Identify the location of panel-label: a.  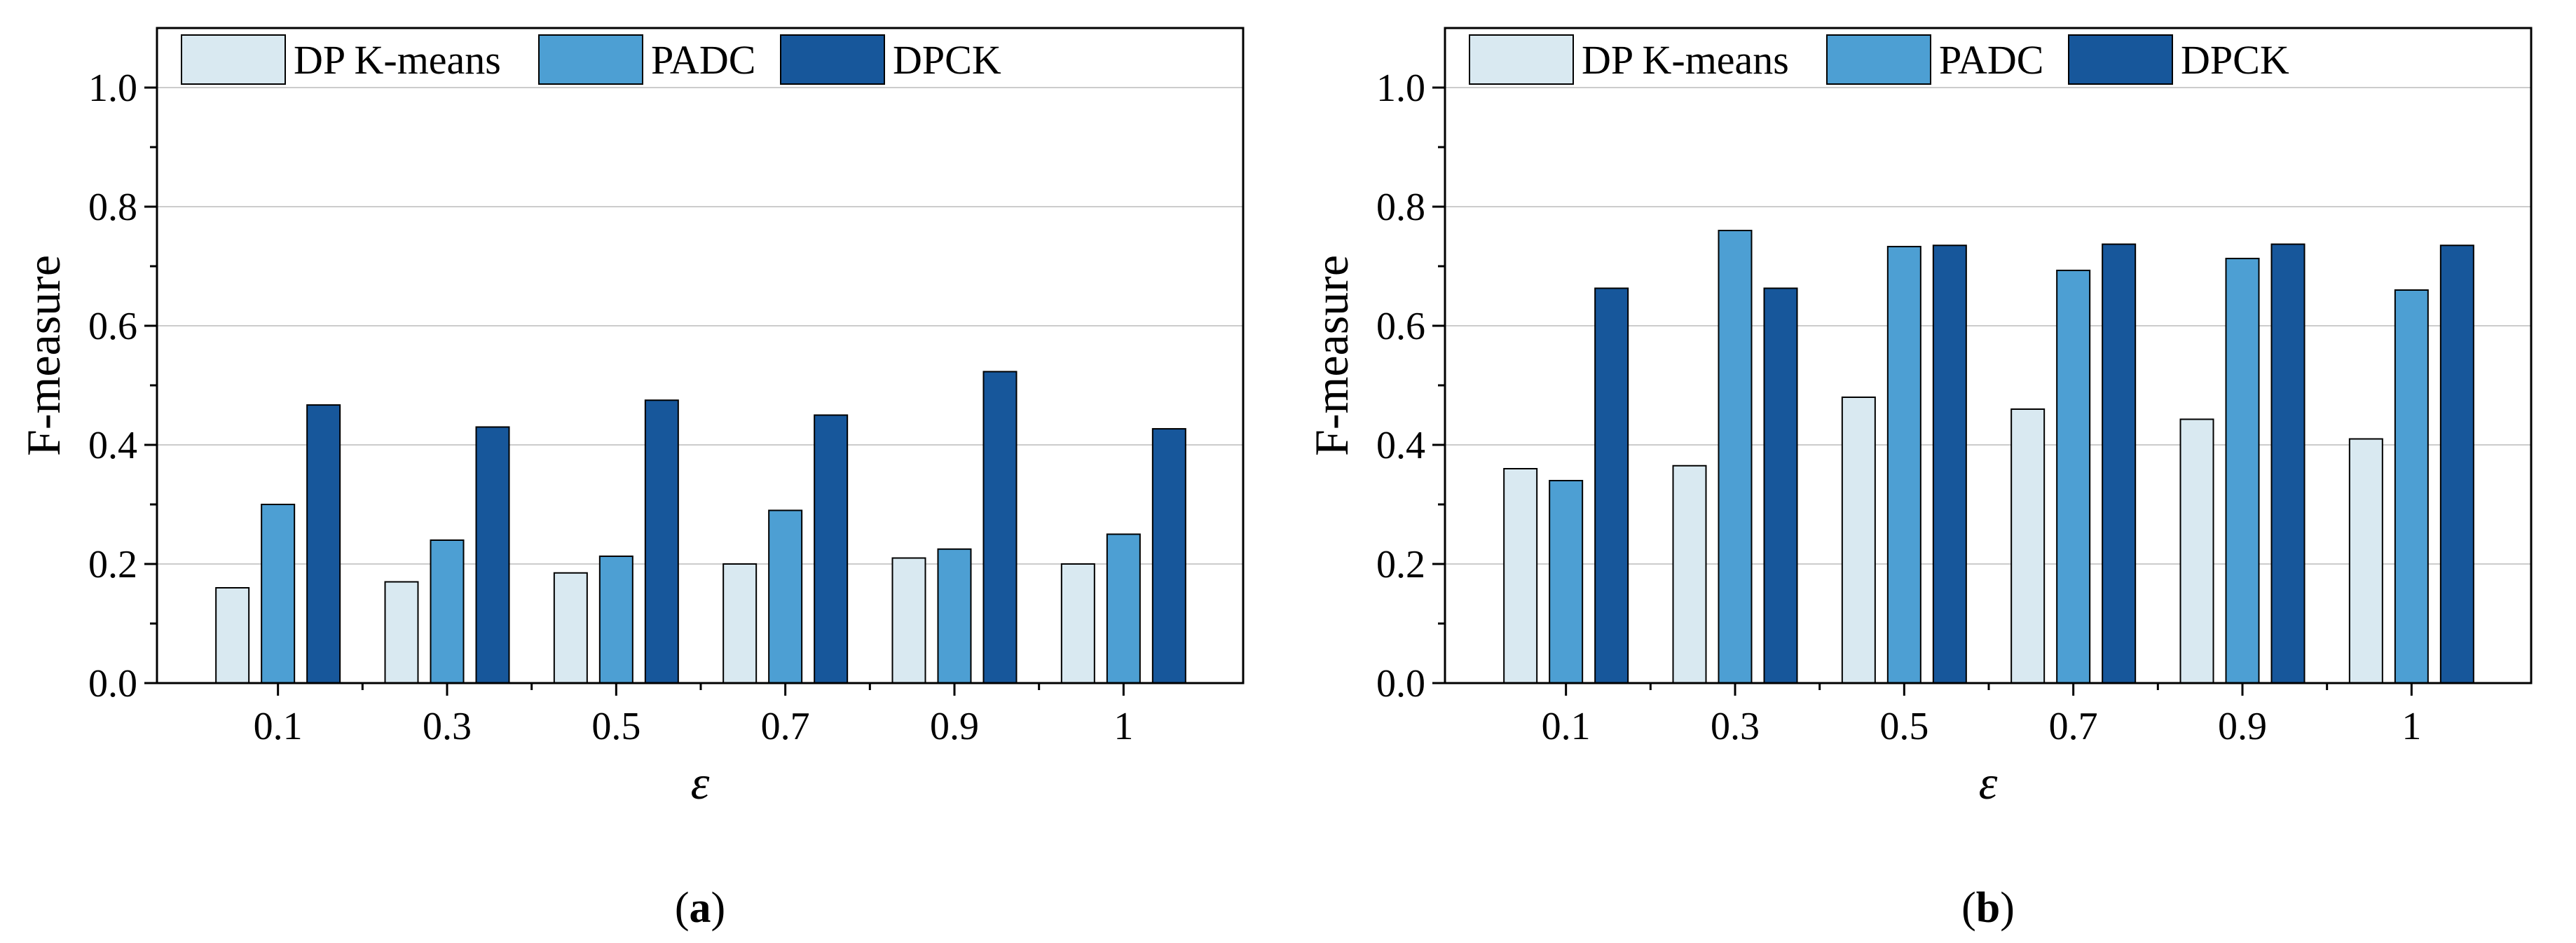
(701, 908).